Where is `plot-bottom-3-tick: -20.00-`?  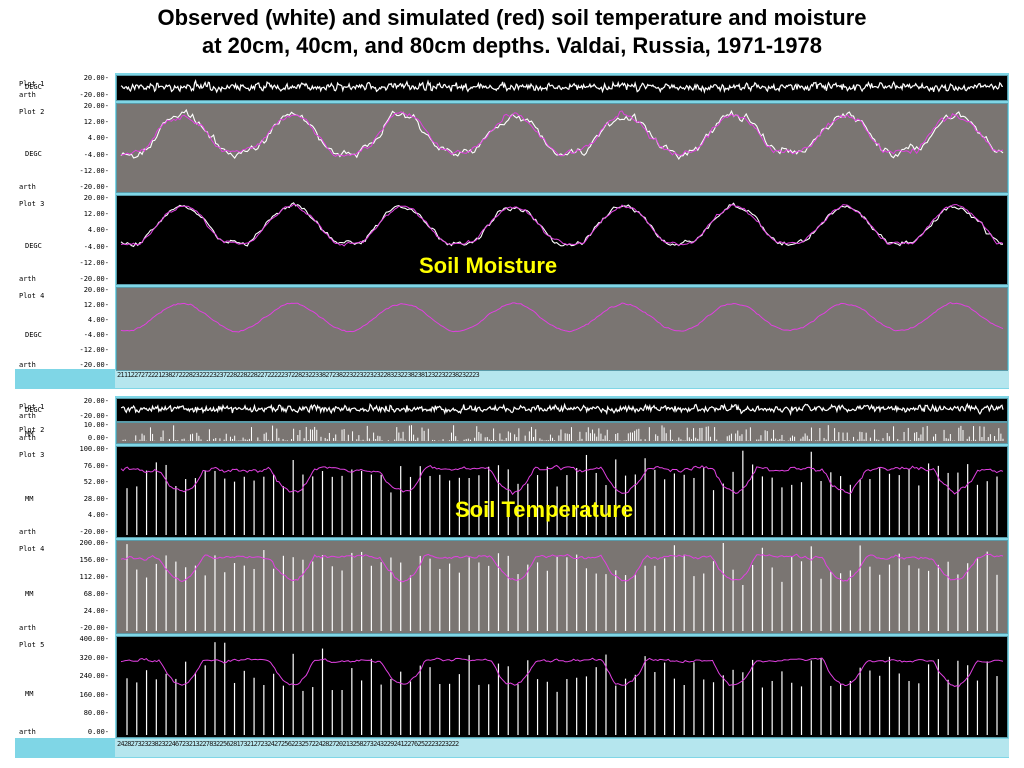
plot-bottom-3-tick: -20.00- is located at coordinates (94, 532).